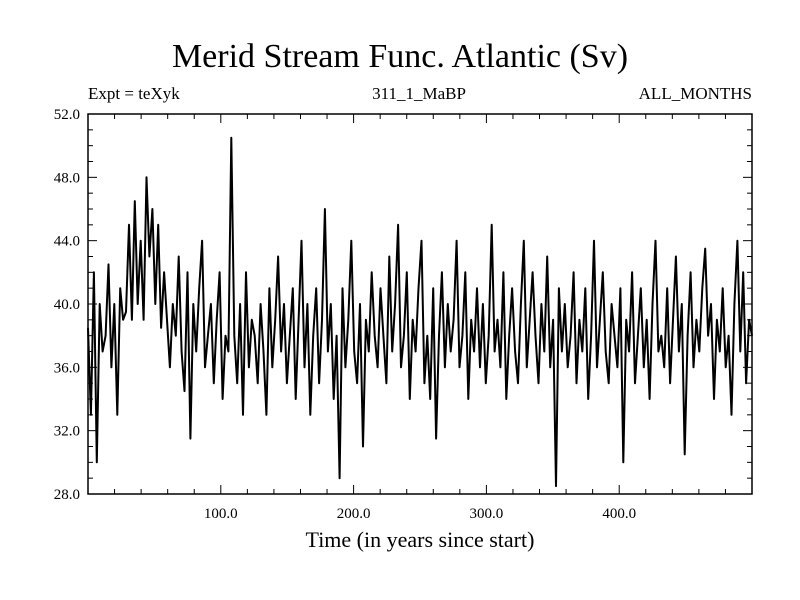 This screenshot has width=800, height=600. I want to click on y-tick-label: 48.0, so click(67, 178).